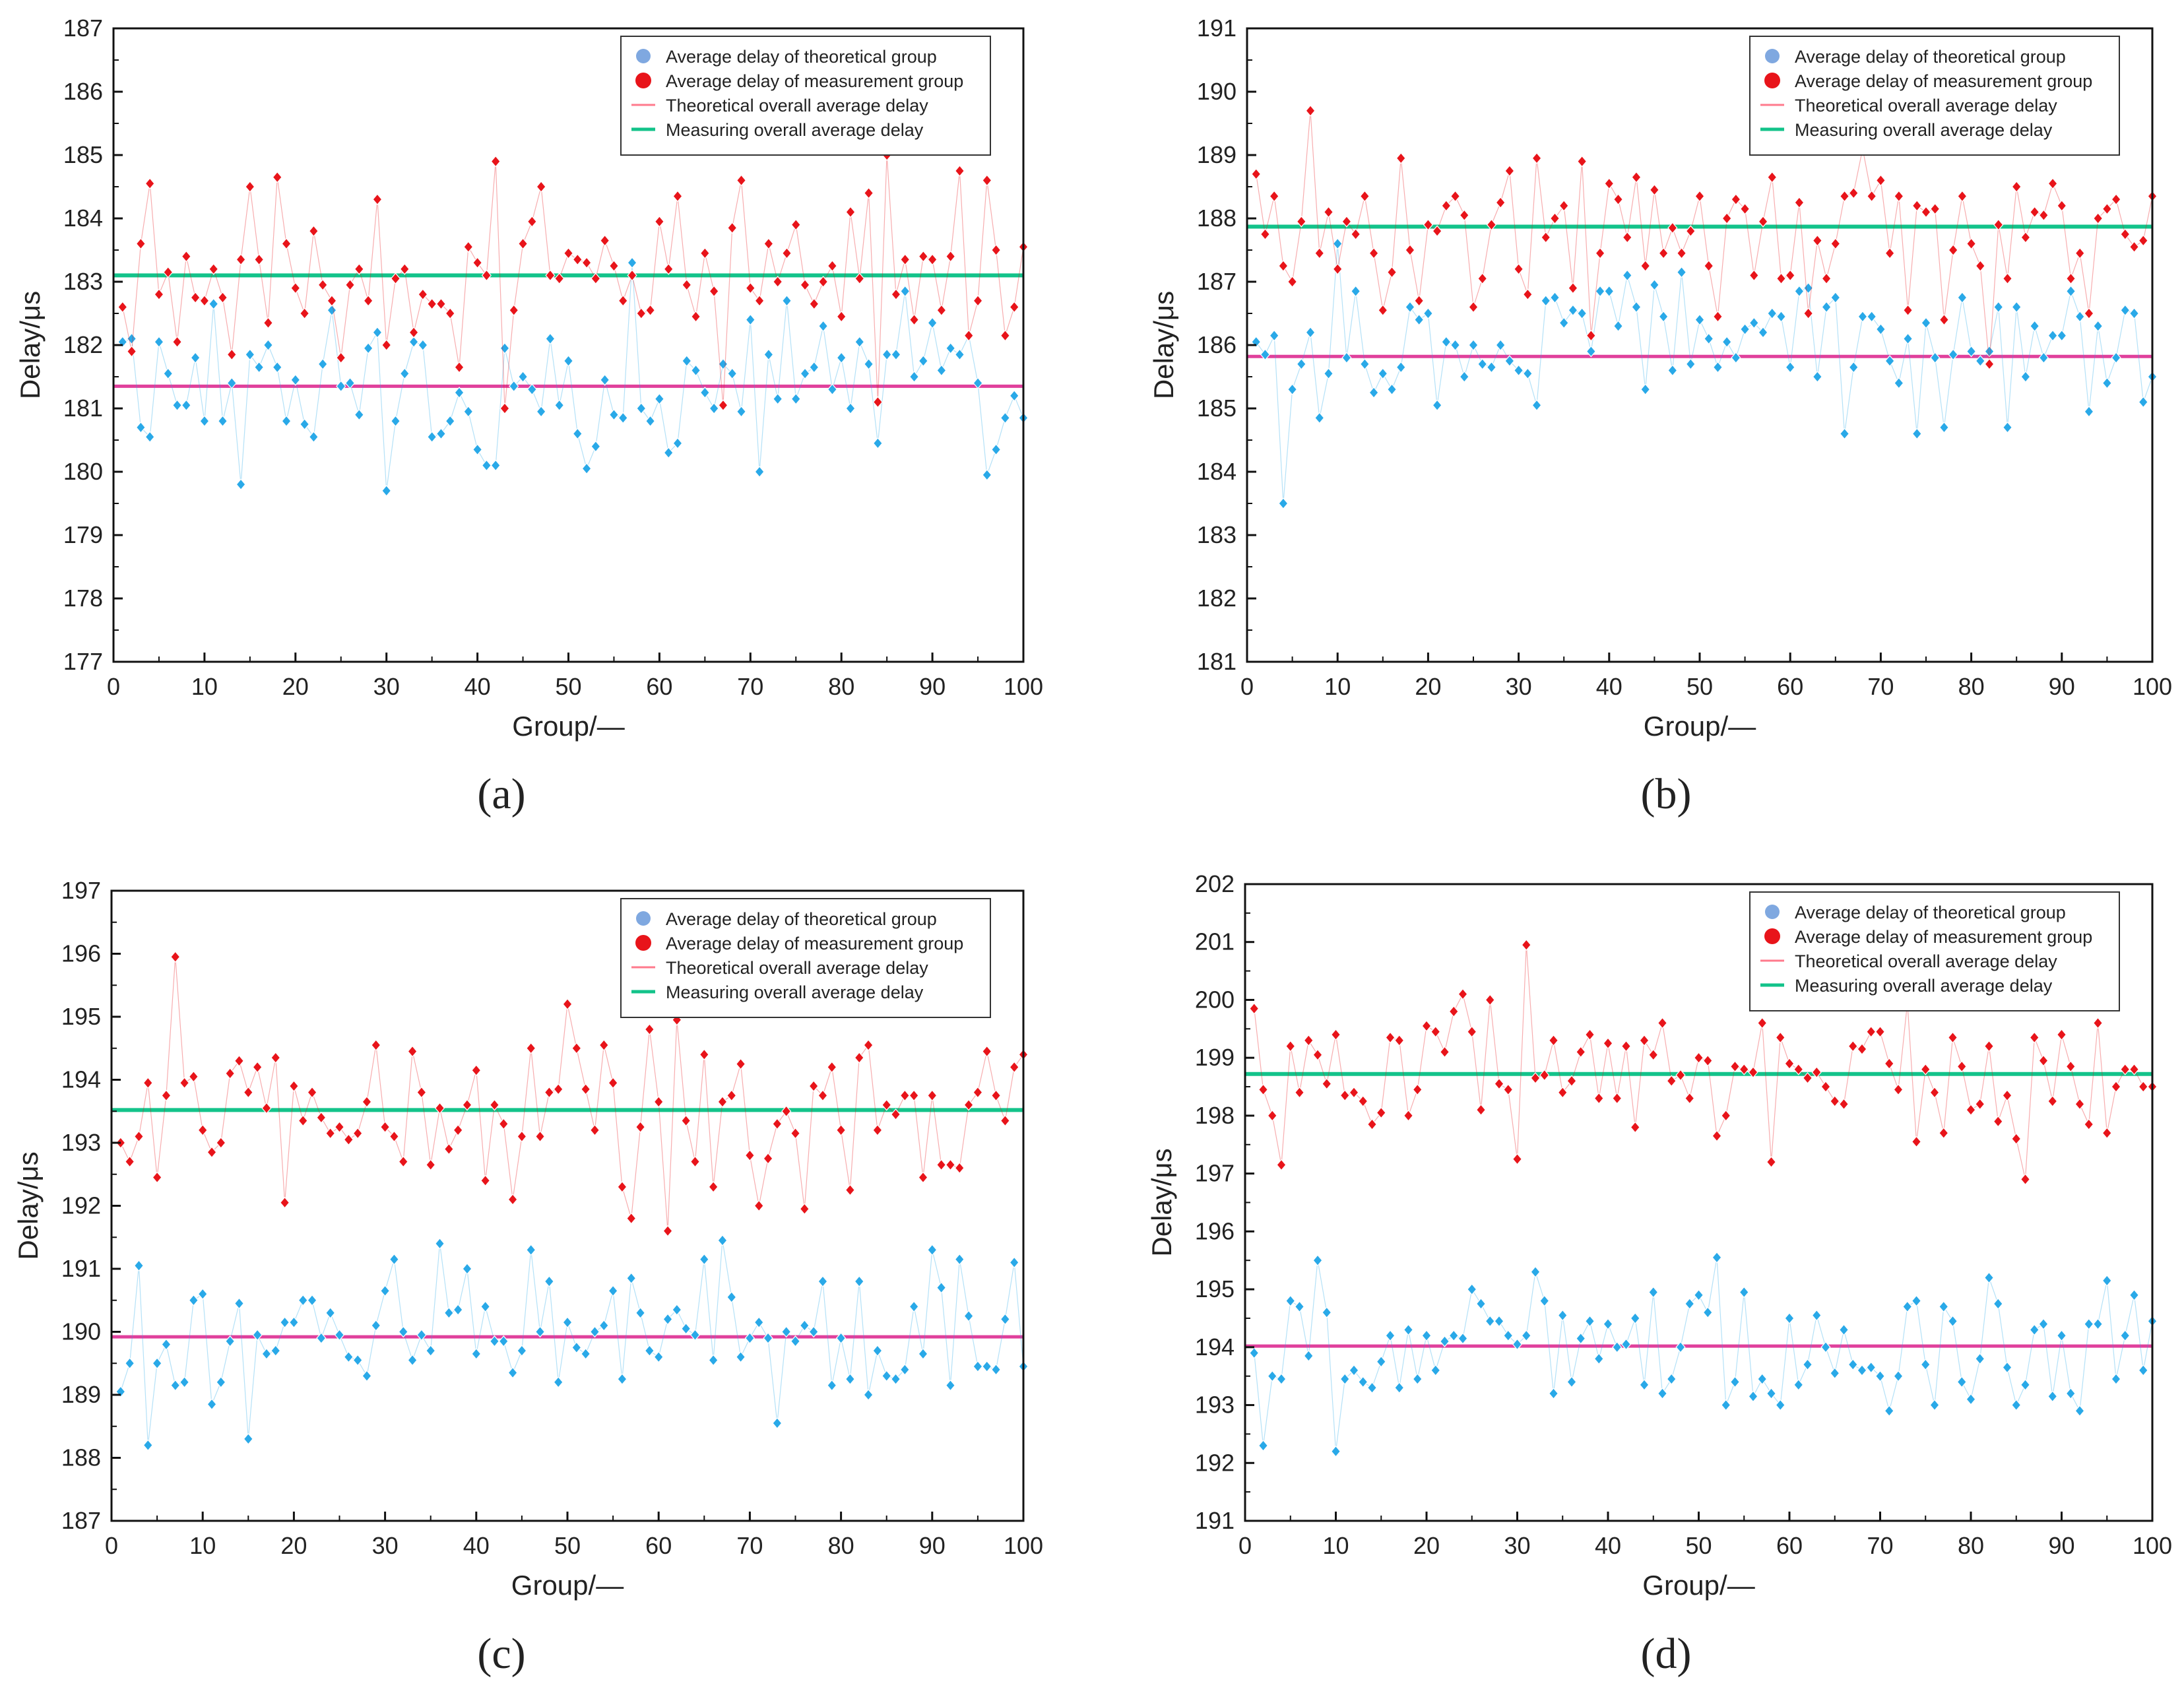 This screenshot has width=2184, height=1697. I want to click on y-axis-label: Delay/μs, so click(28, 1205).